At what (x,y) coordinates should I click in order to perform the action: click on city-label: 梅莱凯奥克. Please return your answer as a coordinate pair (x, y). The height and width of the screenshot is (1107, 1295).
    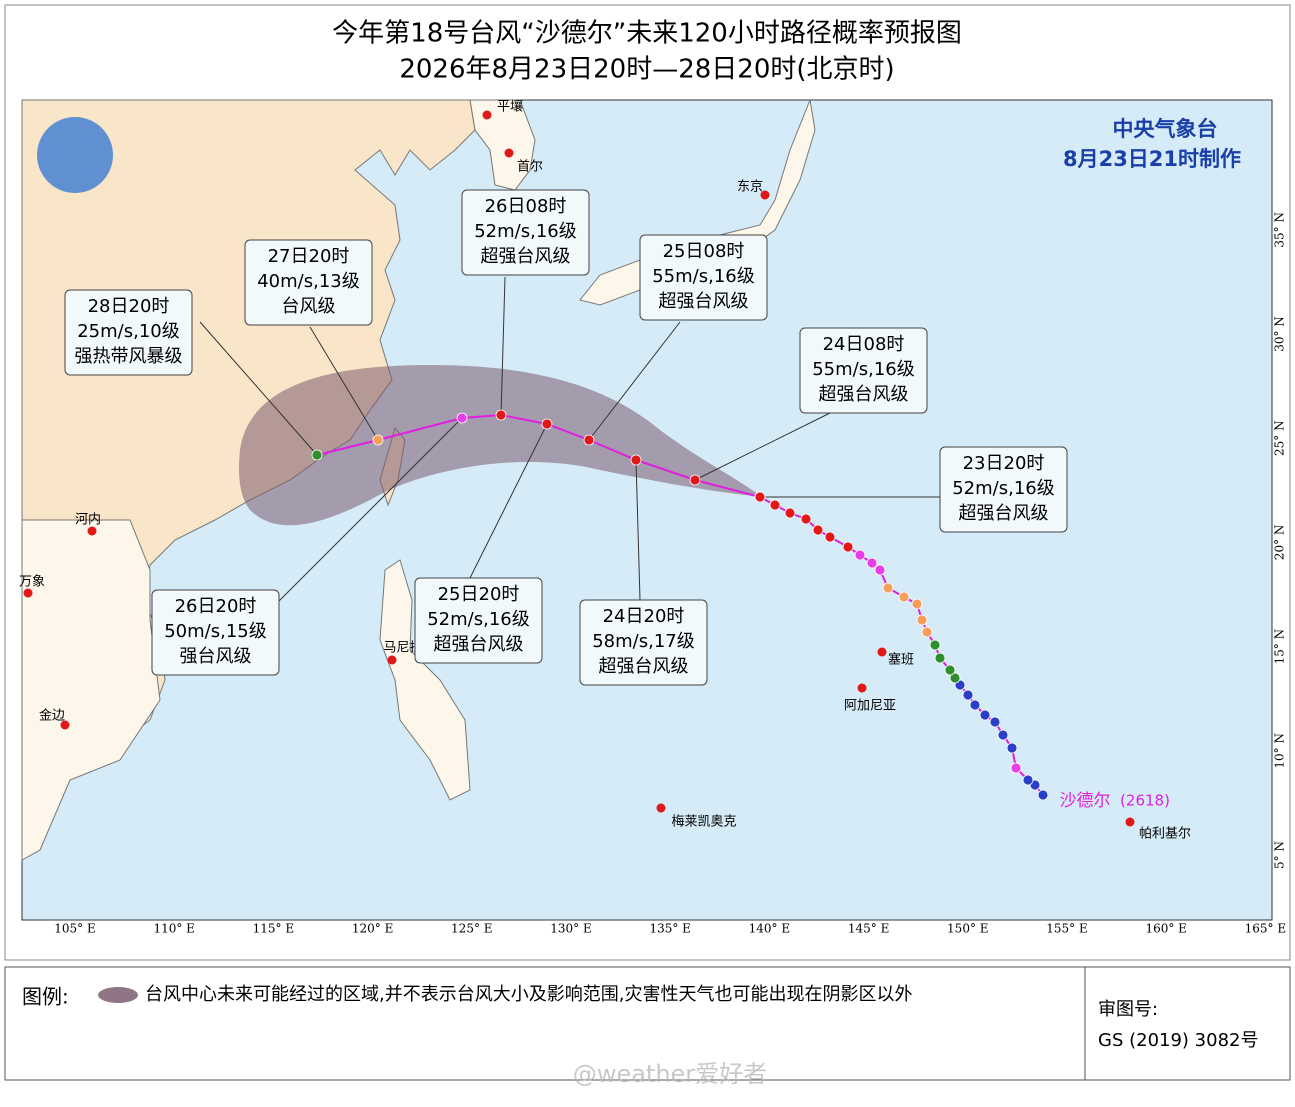
    Looking at the image, I should click on (703, 822).